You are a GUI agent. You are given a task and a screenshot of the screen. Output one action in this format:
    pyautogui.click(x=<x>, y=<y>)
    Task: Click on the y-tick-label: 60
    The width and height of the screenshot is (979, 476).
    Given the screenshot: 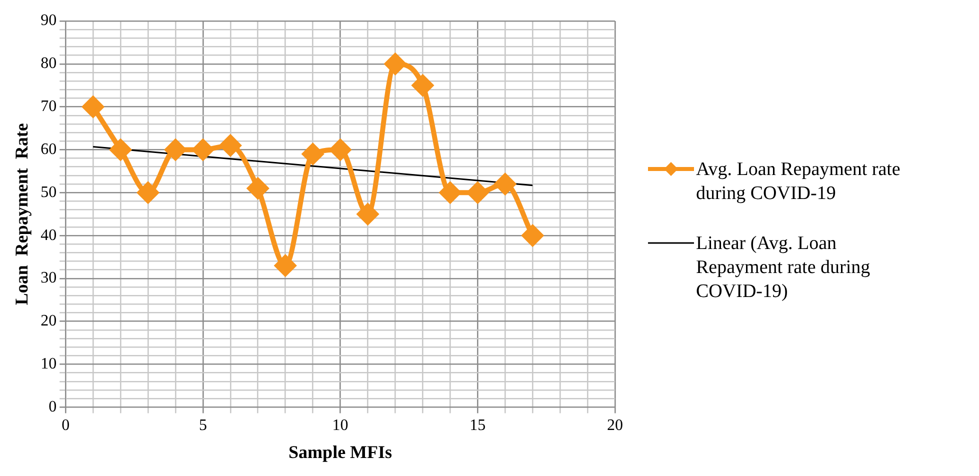 What is the action you would take?
    pyautogui.click(x=48, y=149)
    